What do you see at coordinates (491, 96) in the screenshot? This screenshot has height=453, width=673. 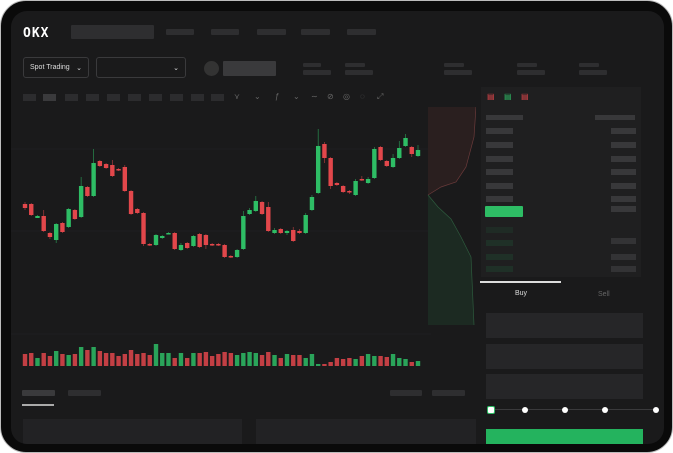 I see `orderbook-both-icon: ▤` at bounding box center [491, 96].